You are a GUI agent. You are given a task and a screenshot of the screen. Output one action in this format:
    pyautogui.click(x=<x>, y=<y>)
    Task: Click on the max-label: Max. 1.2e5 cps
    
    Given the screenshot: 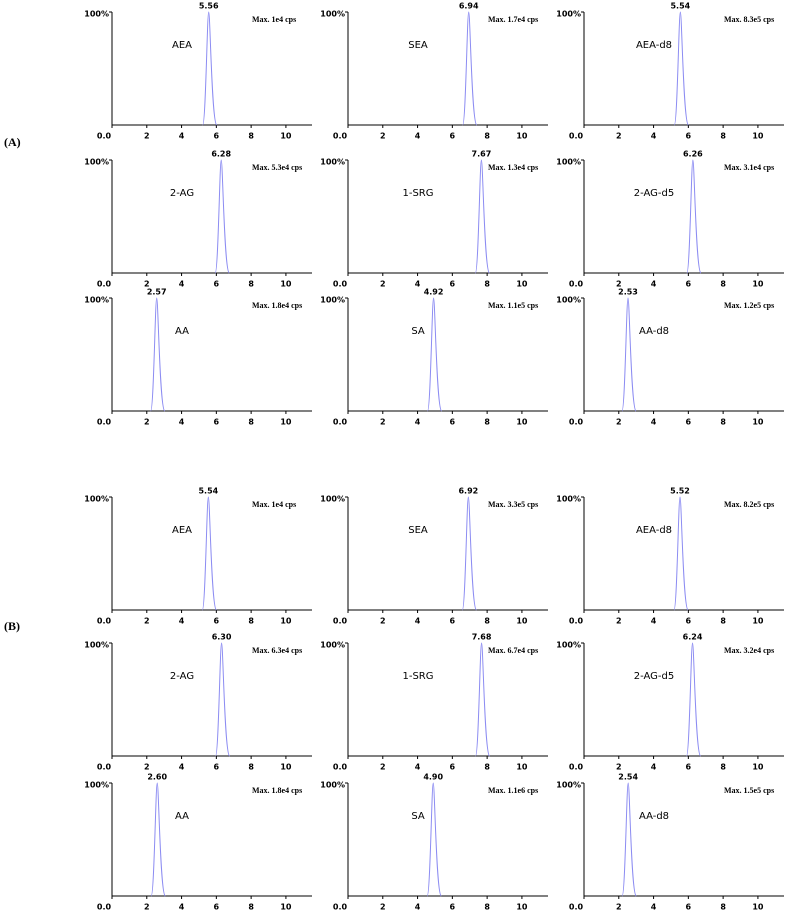 What is the action you would take?
    pyautogui.click(x=749, y=305)
    